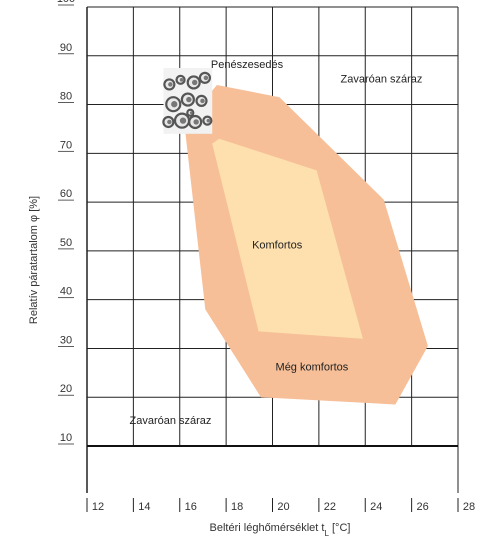  I want to click on annotation-label: Penészesedés, so click(247, 65).